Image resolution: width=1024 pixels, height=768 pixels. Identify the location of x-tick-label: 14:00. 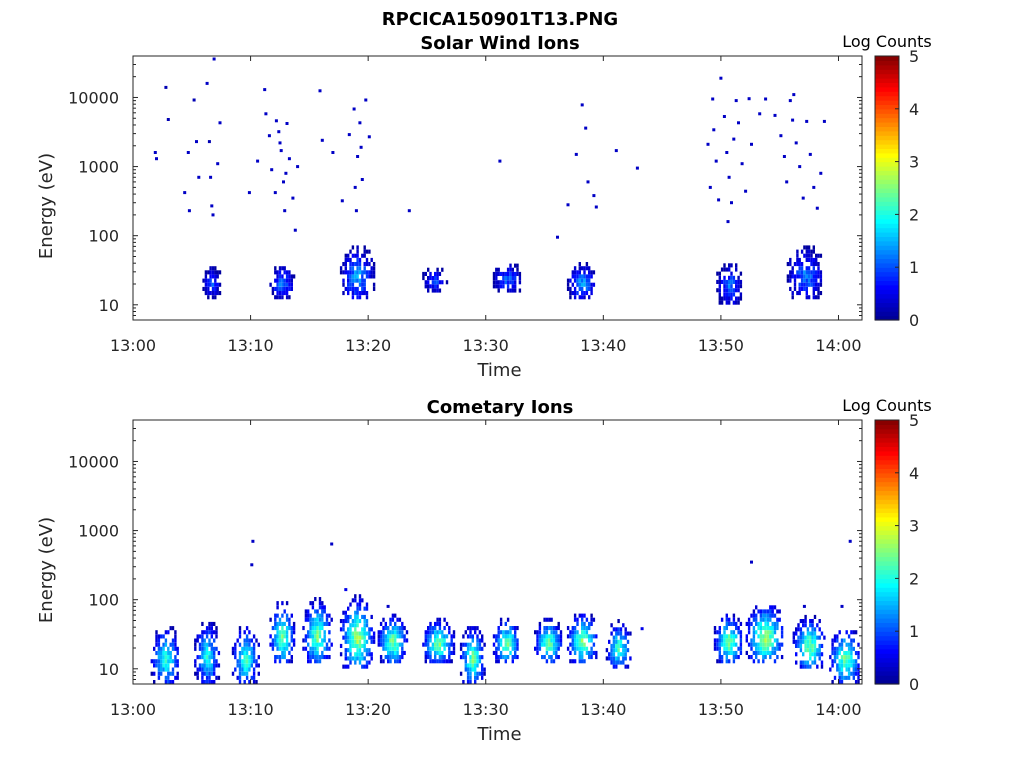
(838, 709).